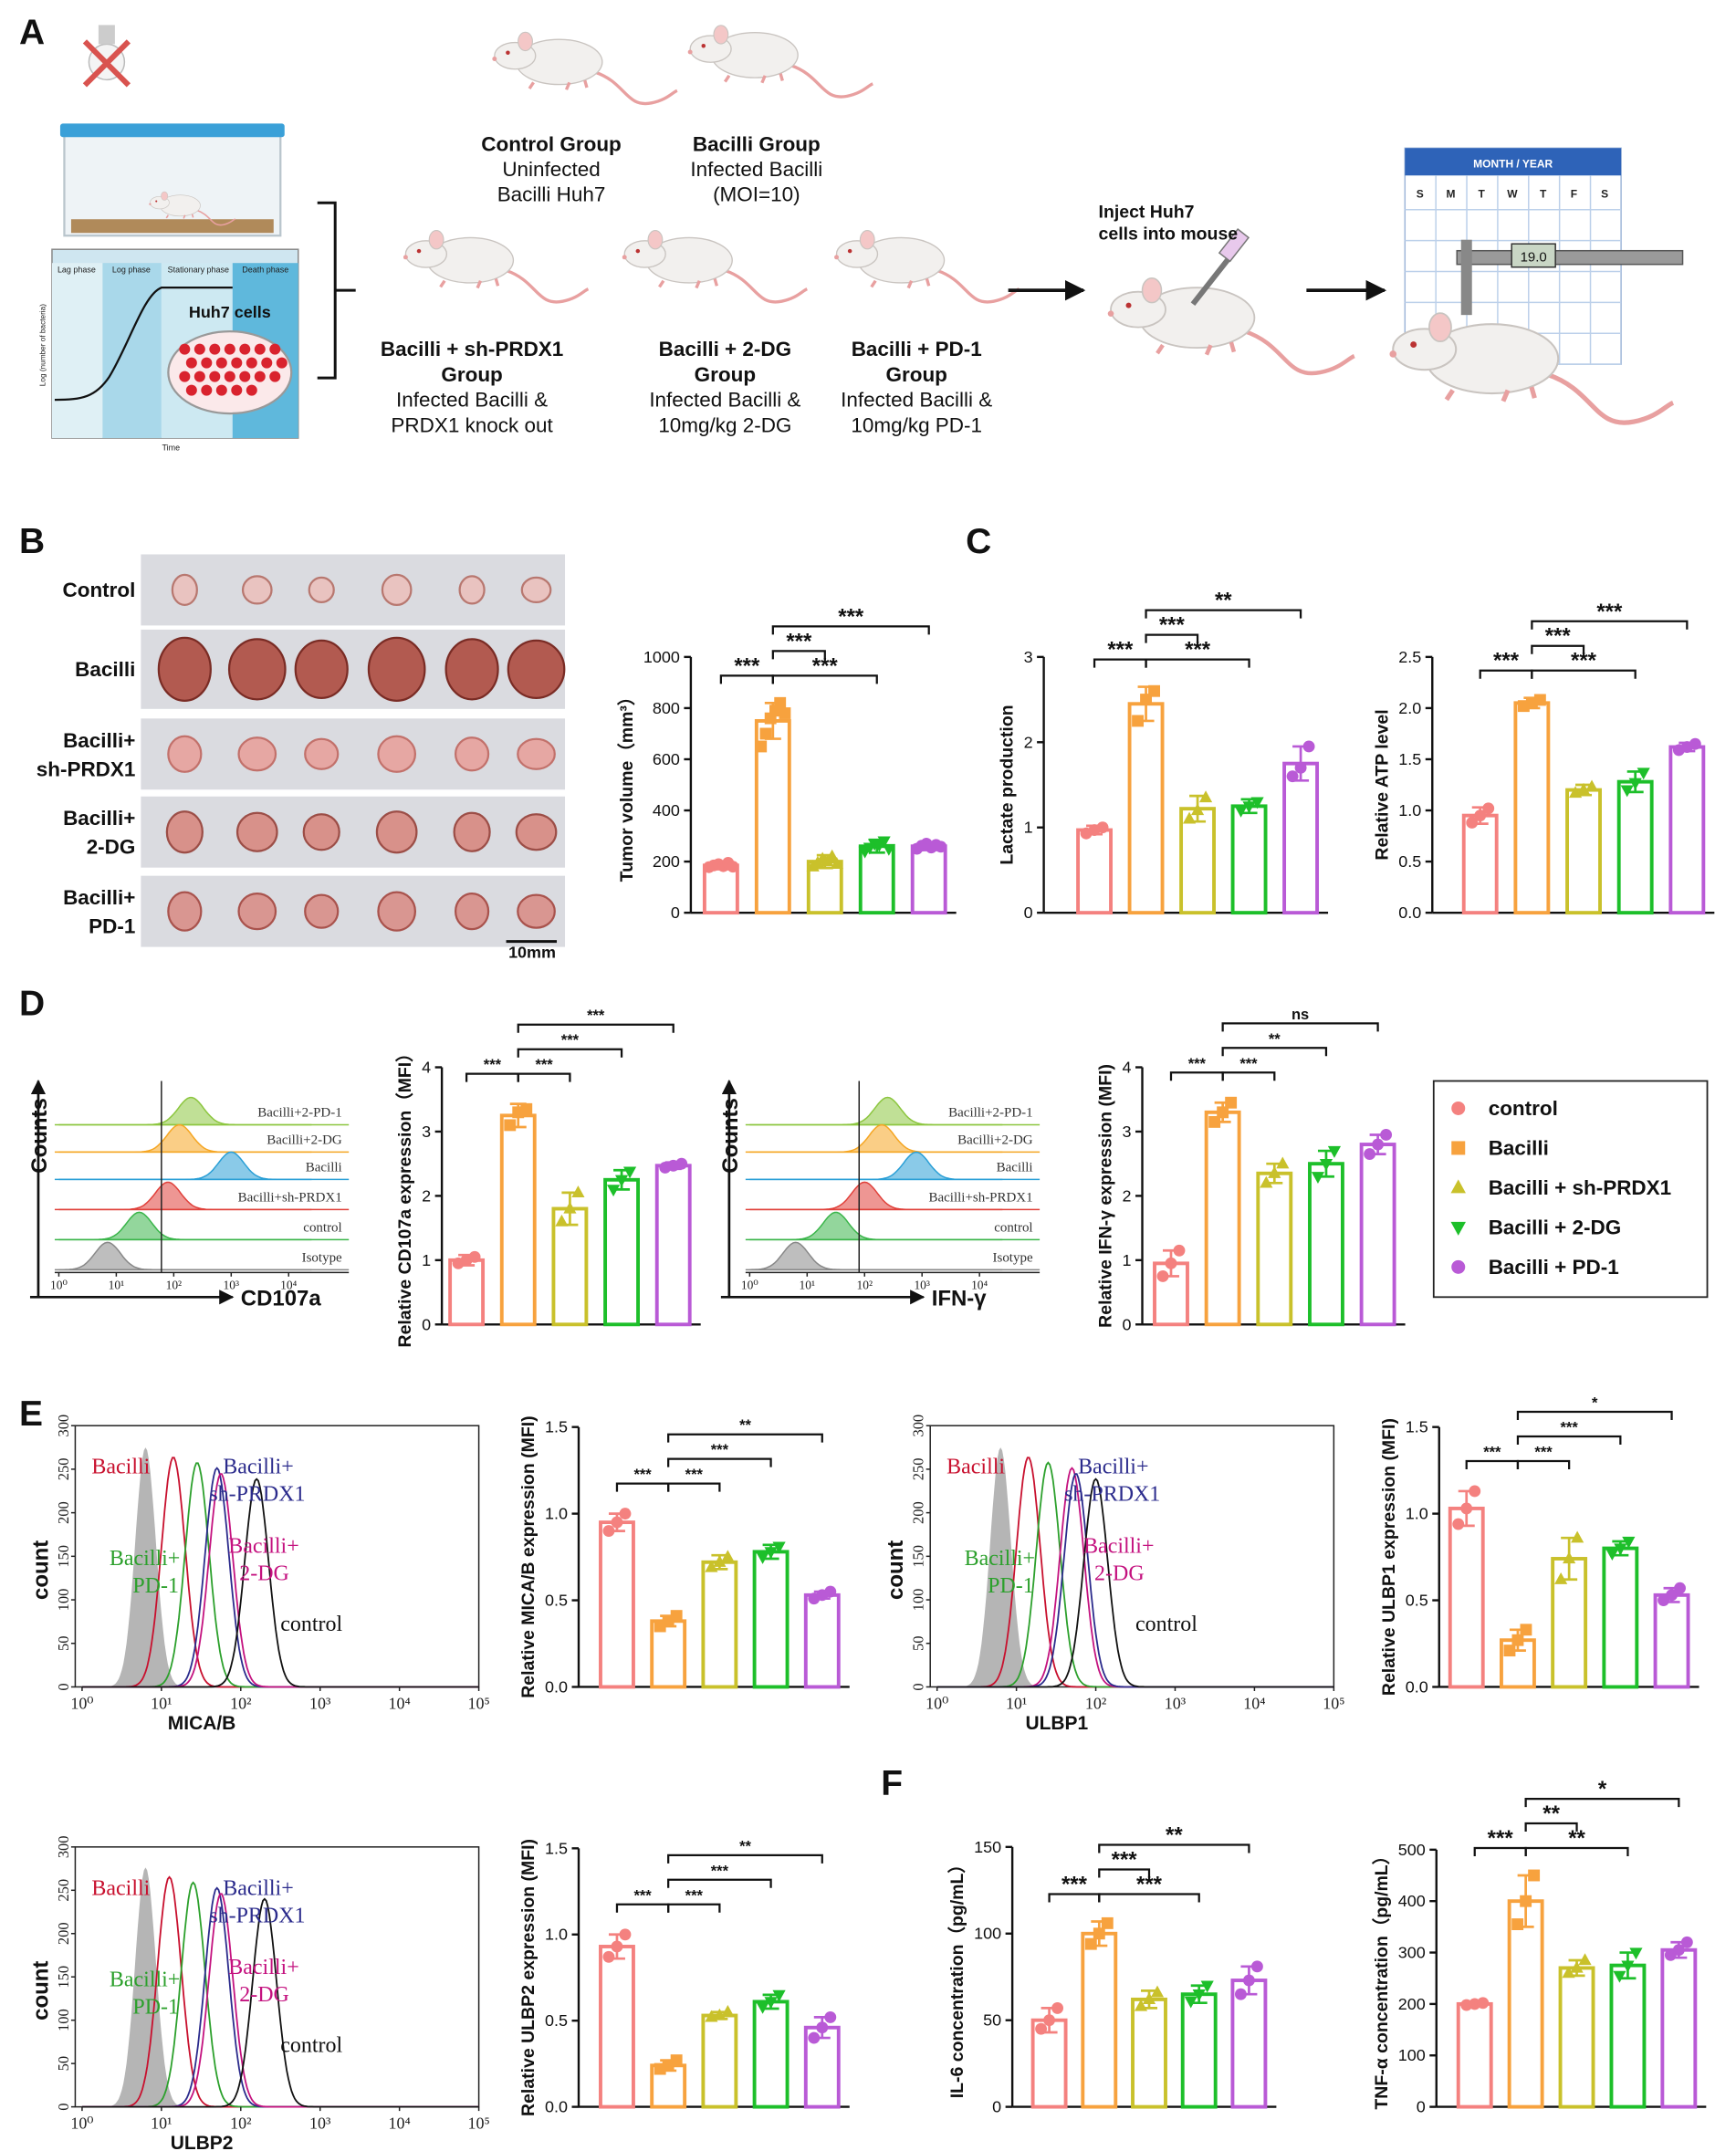  I want to click on panel-label: F, so click(892, 1783).